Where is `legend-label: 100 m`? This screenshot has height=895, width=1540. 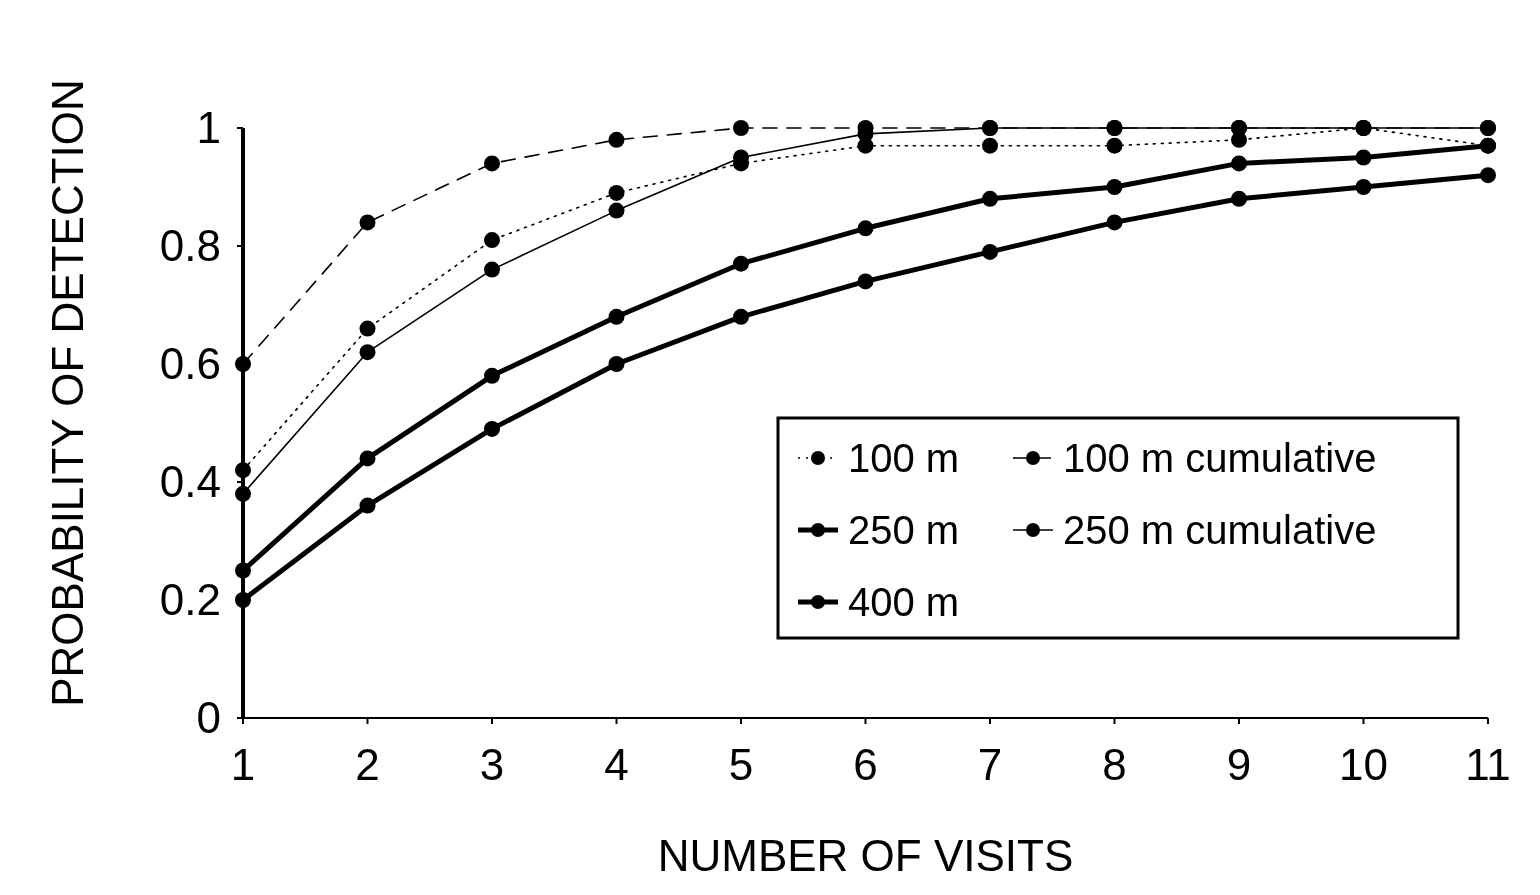 legend-label: 100 m is located at coordinates (904, 458).